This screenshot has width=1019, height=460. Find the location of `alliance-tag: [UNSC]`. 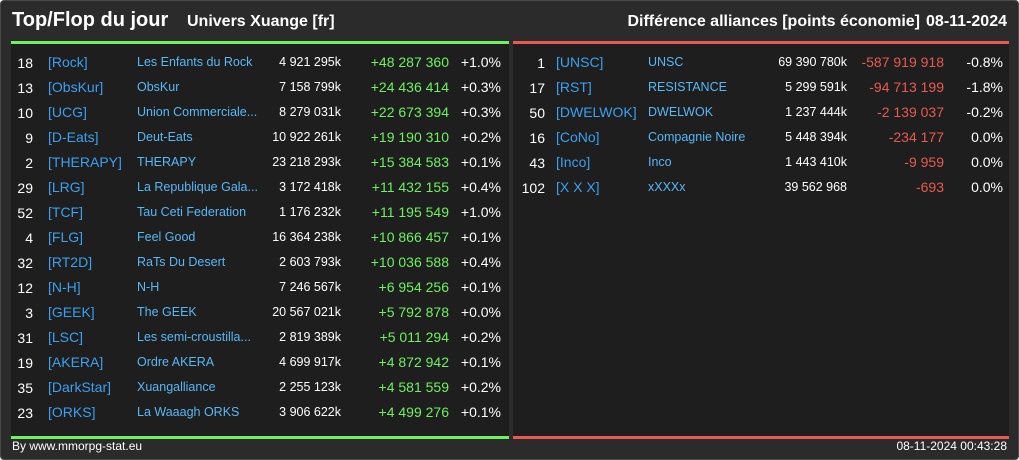

alliance-tag: [UNSC] is located at coordinates (580, 62).